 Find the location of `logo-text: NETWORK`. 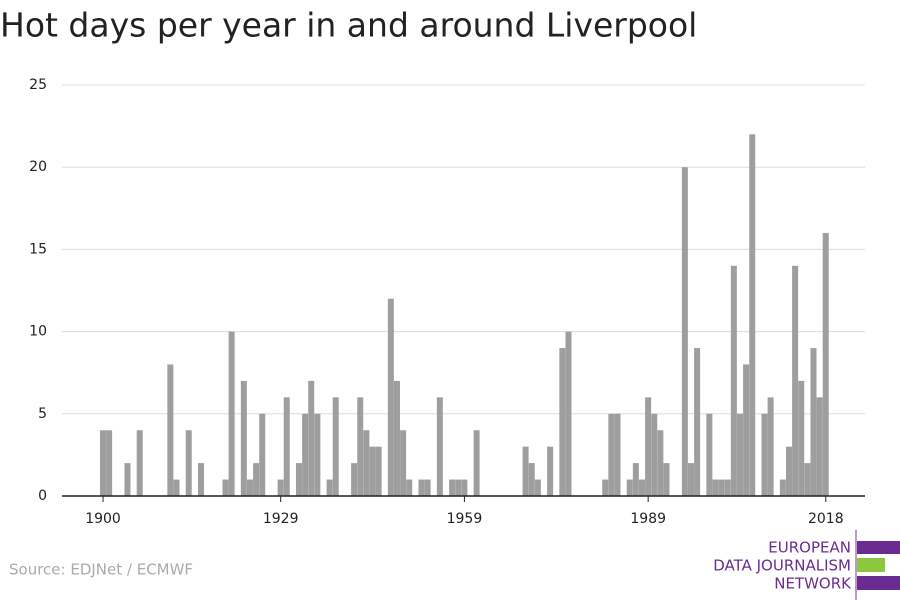

logo-text: NETWORK is located at coordinates (813, 584).